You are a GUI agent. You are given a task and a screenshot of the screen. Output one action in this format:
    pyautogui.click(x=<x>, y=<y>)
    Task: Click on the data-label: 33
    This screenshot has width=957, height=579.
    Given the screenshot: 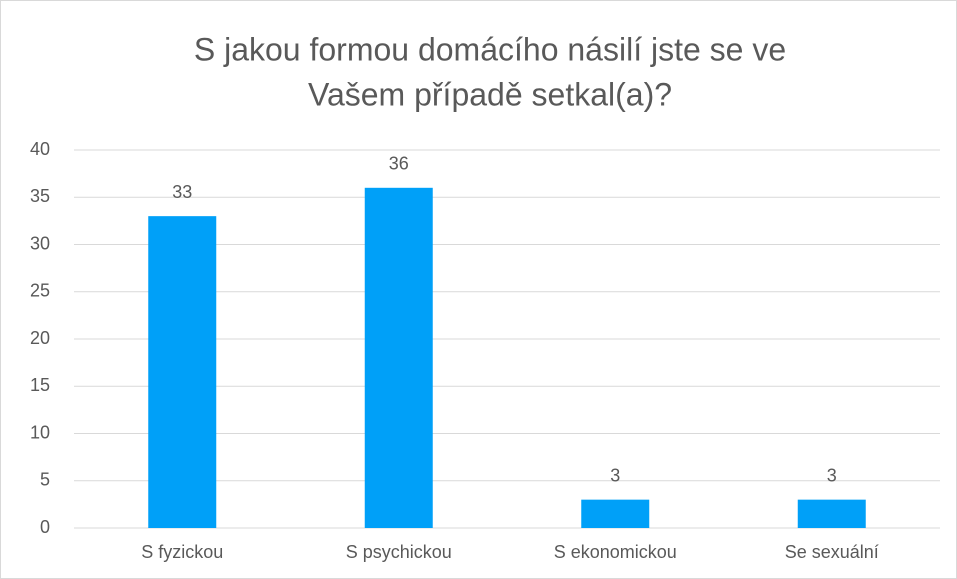 What is the action you would take?
    pyautogui.click(x=182, y=192)
    